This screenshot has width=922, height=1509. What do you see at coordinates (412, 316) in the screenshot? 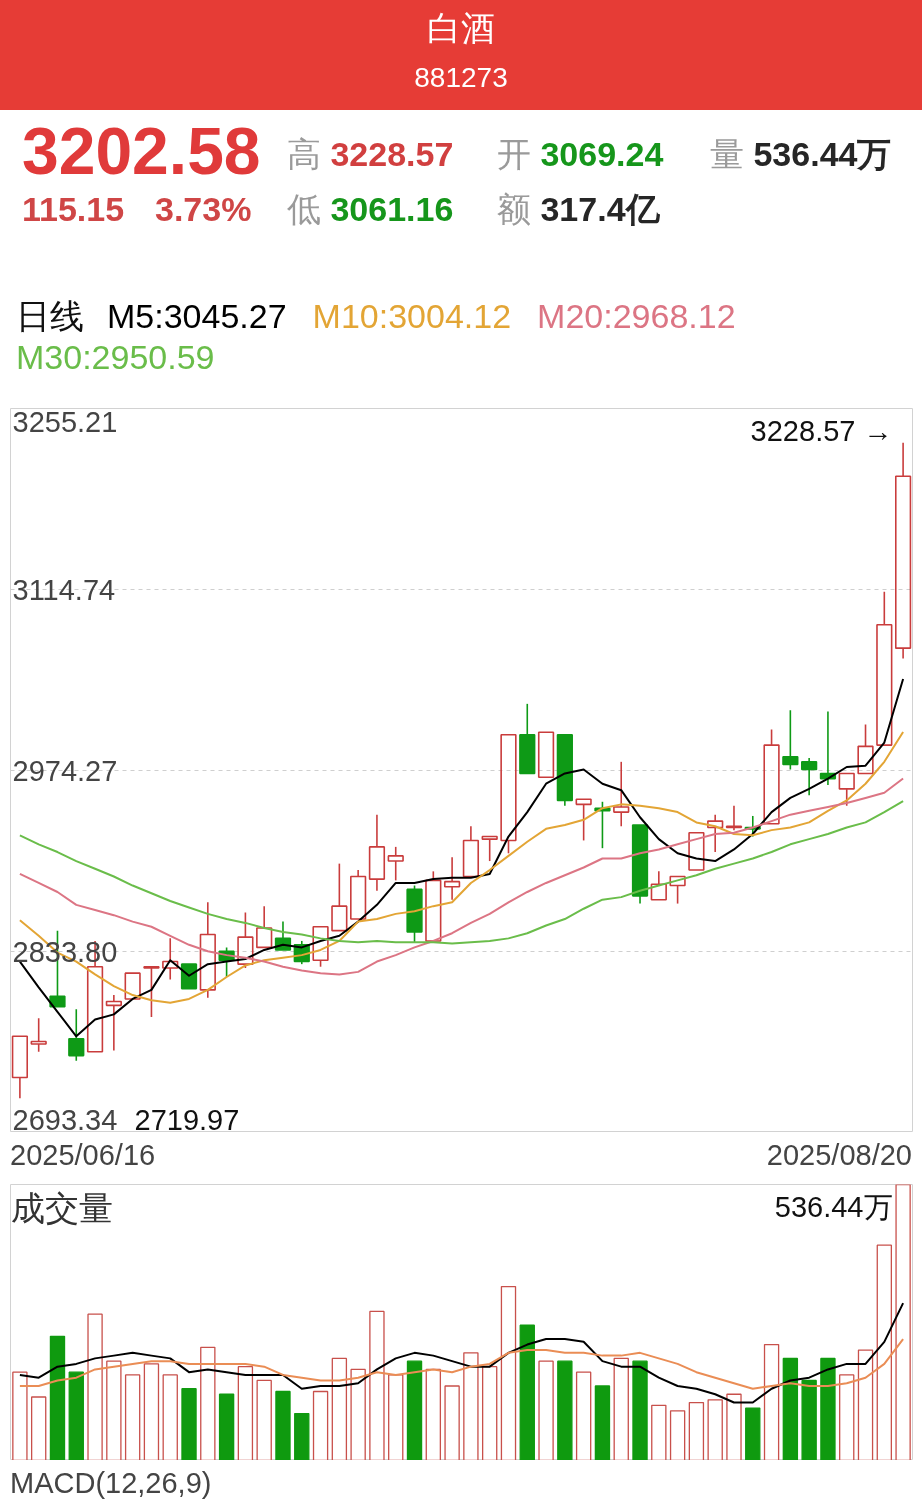
I see `text: M10:3004.12` at bounding box center [412, 316].